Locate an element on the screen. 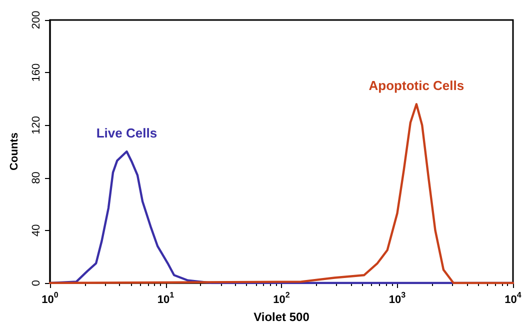 Image resolution: width=529 pixels, height=331 pixels. y-axis-title: Counts is located at coordinates (14, 151).